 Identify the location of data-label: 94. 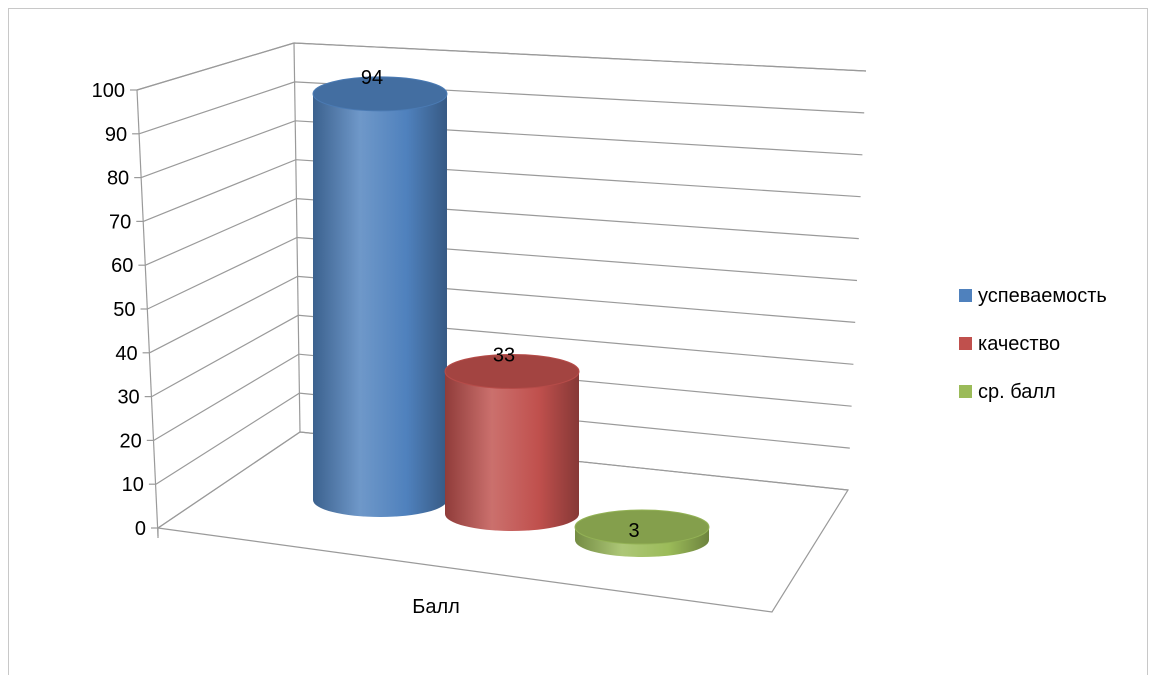
(372, 78).